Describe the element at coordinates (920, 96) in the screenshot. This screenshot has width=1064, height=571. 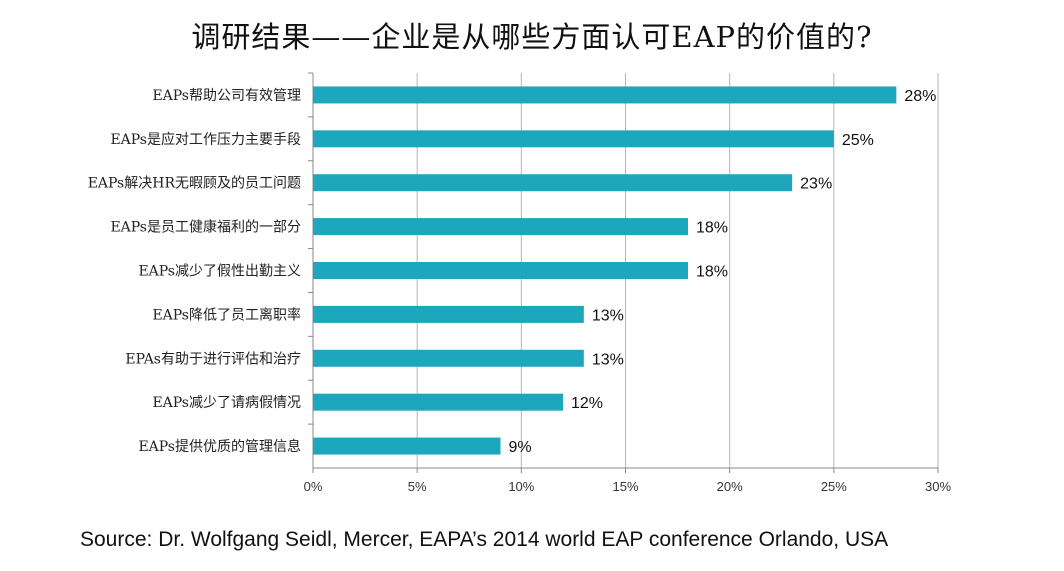
I see `data-label: 28%` at that location.